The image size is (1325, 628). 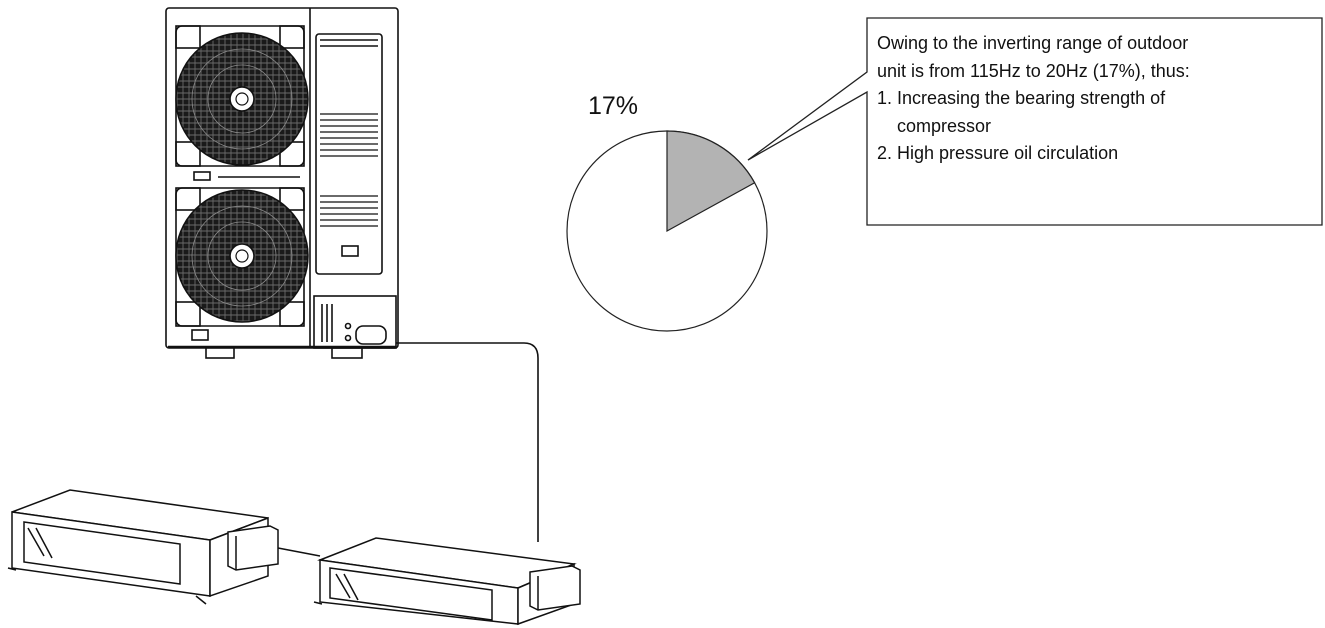 I want to click on callout-box, so click(x=1035, y=121).